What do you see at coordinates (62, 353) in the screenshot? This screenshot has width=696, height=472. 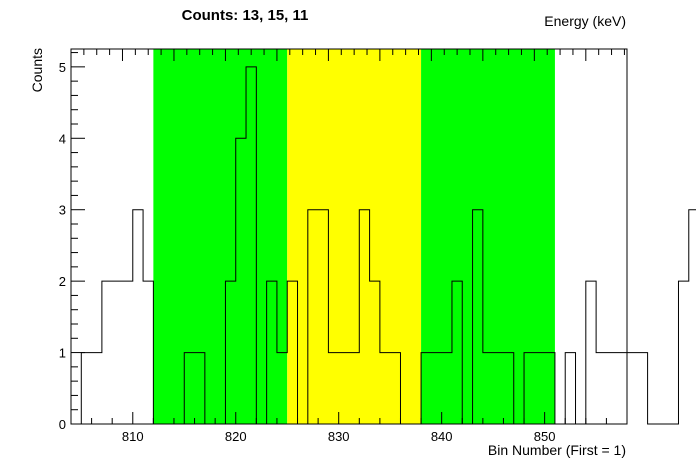 I see `y-tick-label: 1` at bounding box center [62, 353].